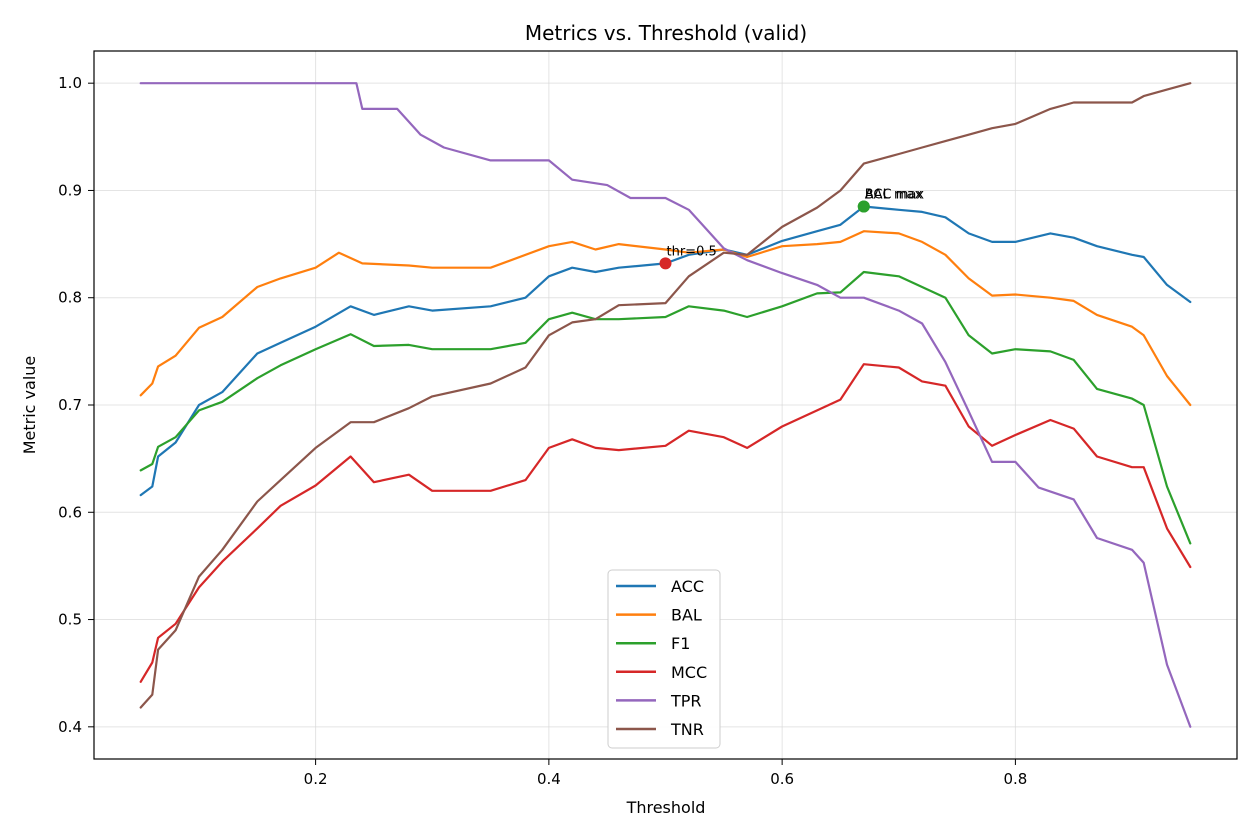 Image resolution: width=1260 pixels, height=840 pixels. Describe the element at coordinates (70, 405) in the screenshot. I see `y-tick-label: 0.7` at that location.